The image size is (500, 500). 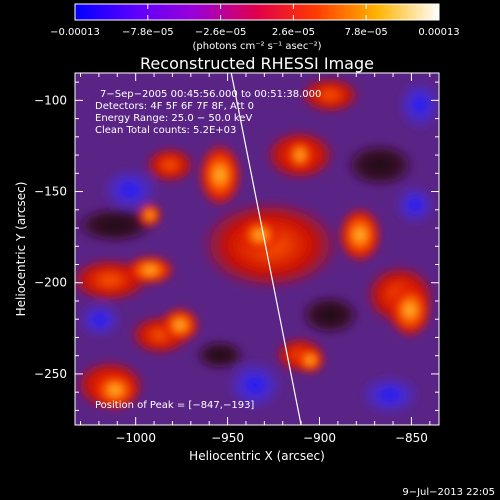 What do you see at coordinates (438, 32) in the screenshot?
I see `colorbar-tick-label: 0.00013` at bounding box center [438, 32].